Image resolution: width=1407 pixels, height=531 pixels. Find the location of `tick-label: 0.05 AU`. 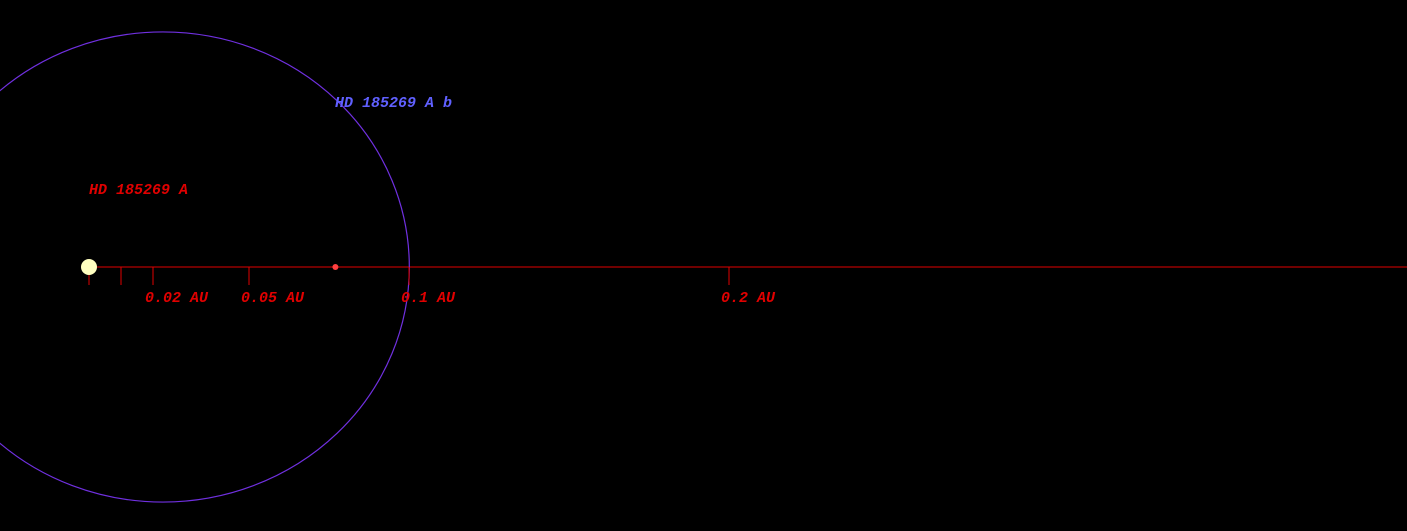

tick-label: 0.05 AU is located at coordinates (273, 298).